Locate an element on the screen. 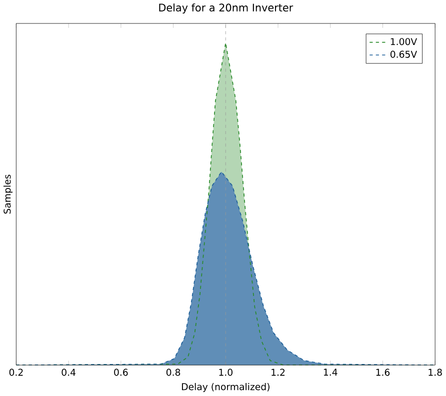  legend-label: 0.65V is located at coordinates (404, 54).